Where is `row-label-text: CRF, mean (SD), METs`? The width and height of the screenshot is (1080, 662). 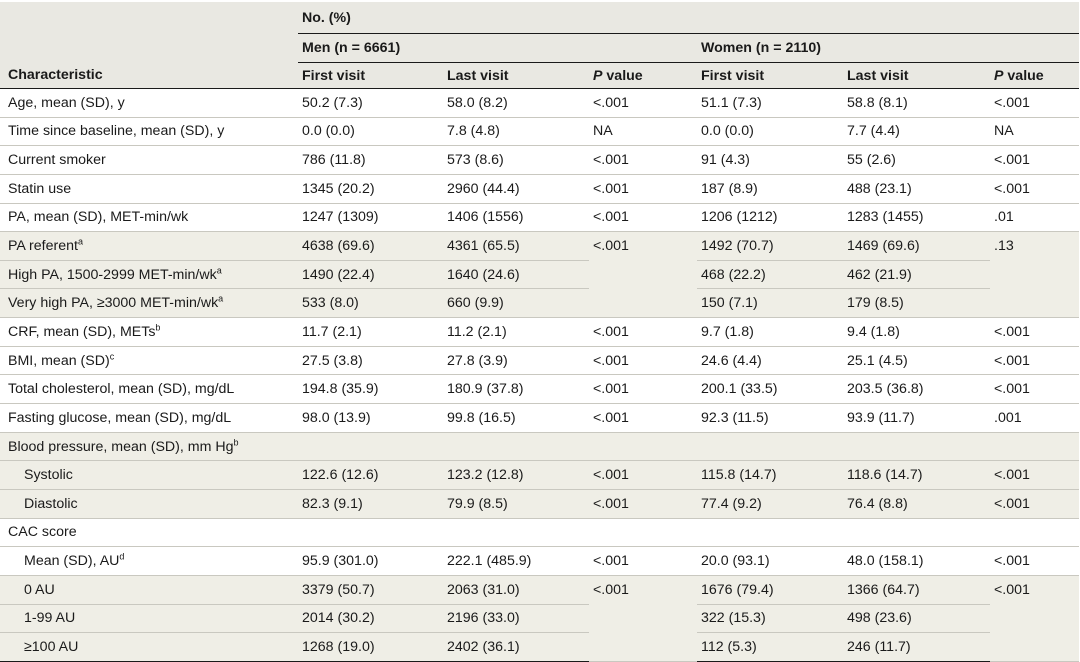 row-label-text: CRF, mean (SD), METs is located at coordinates (82, 331).